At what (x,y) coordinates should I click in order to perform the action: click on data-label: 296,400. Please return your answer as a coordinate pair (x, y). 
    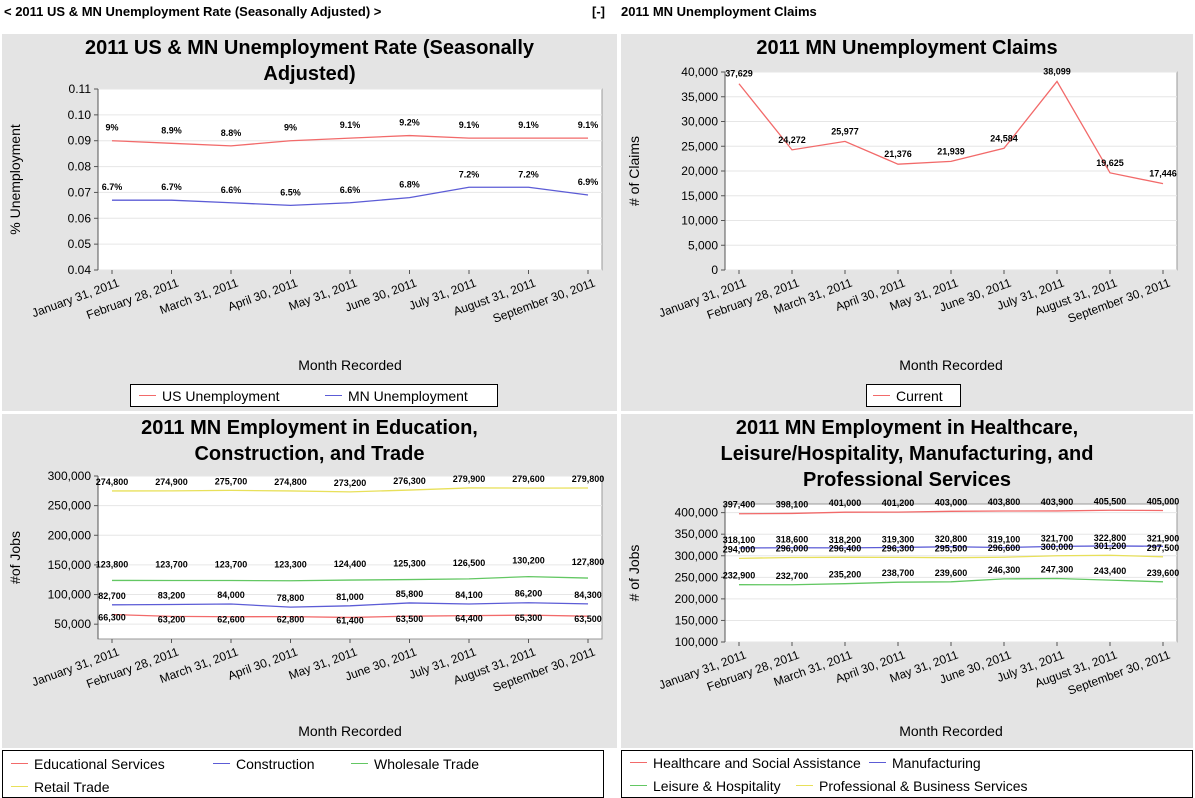
    Looking at the image, I should click on (845, 548).